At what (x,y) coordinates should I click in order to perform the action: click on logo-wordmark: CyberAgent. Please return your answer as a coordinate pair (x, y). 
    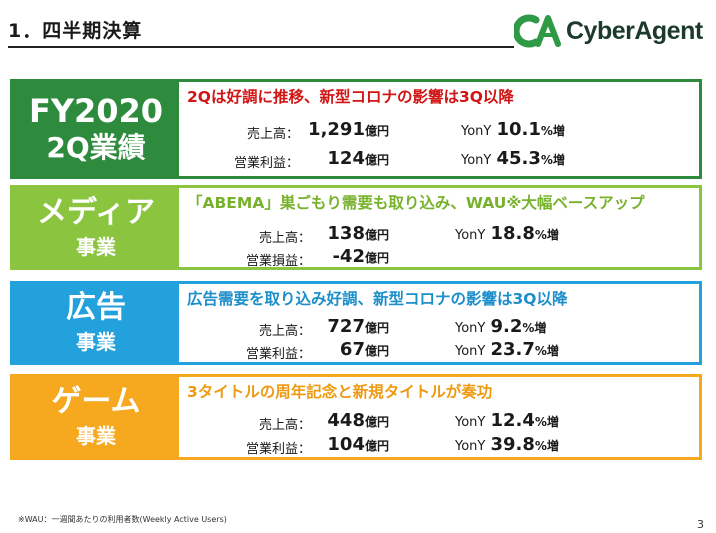
    Looking at the image, I should click on (634, 31).